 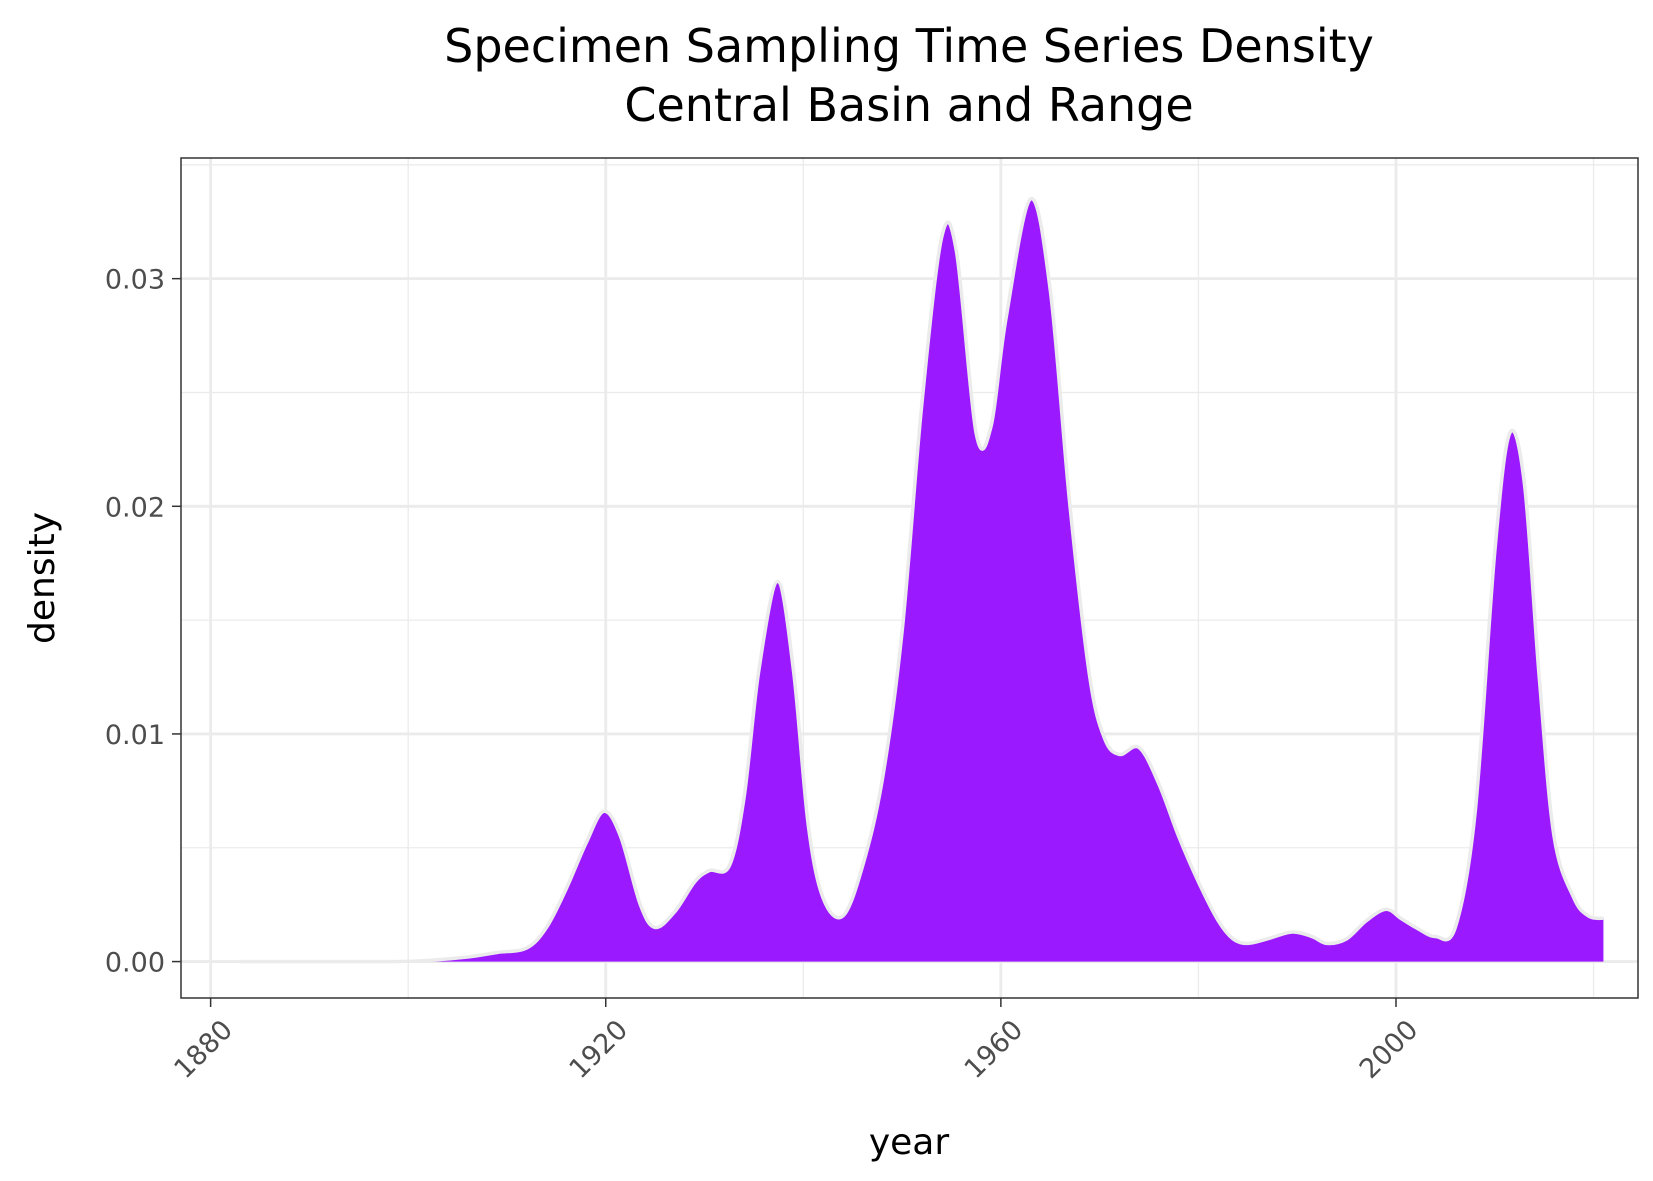 I want to click on y-tick-label: 0.02, so click(x=135, y=507).